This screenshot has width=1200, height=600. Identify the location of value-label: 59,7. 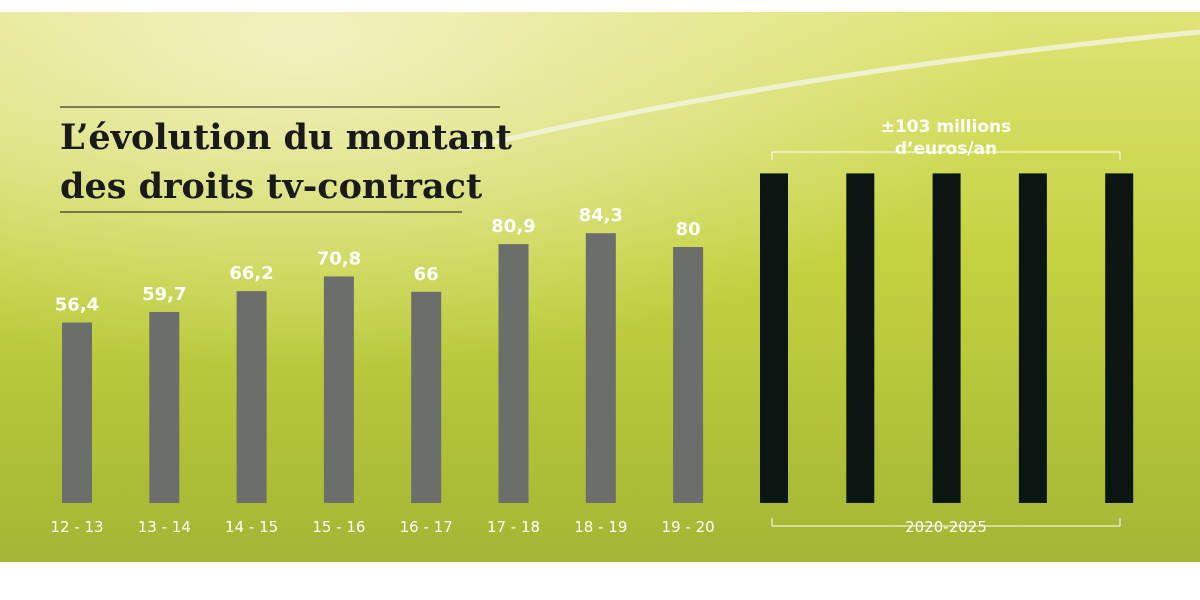
(164, 294).